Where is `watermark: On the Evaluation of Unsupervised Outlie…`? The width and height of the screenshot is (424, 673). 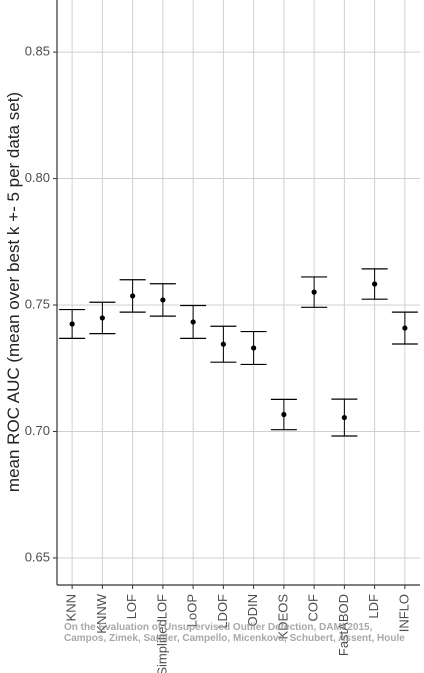
watermark: On the Evaluation of Unsupervised Outlie… is located at coordinates (218, 627).